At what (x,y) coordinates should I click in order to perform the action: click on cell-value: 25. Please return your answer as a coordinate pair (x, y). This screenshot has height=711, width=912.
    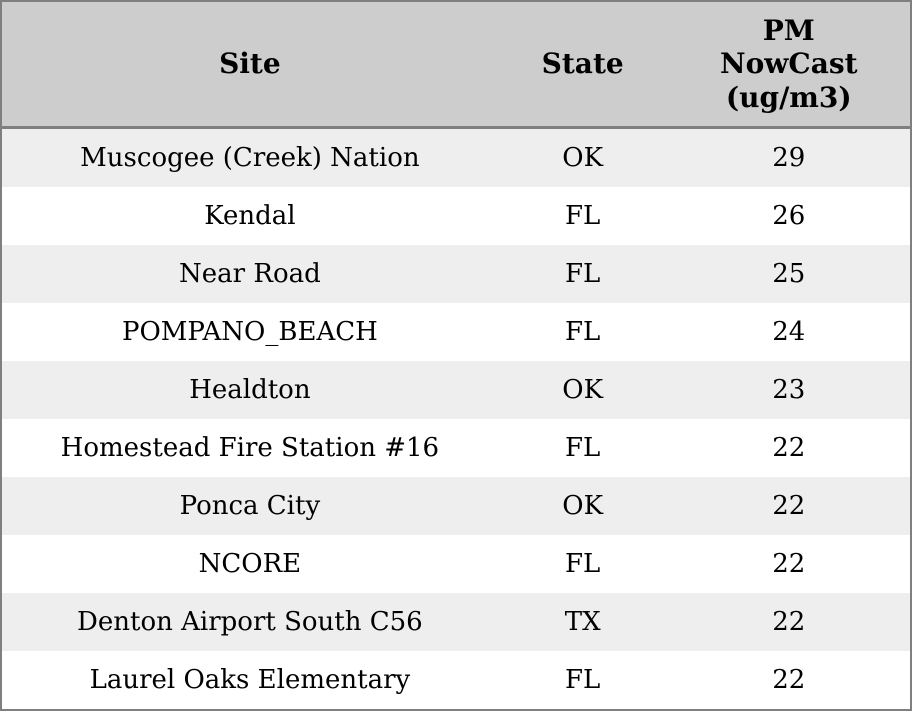
    Looking at the image, I should click on (789, 274).